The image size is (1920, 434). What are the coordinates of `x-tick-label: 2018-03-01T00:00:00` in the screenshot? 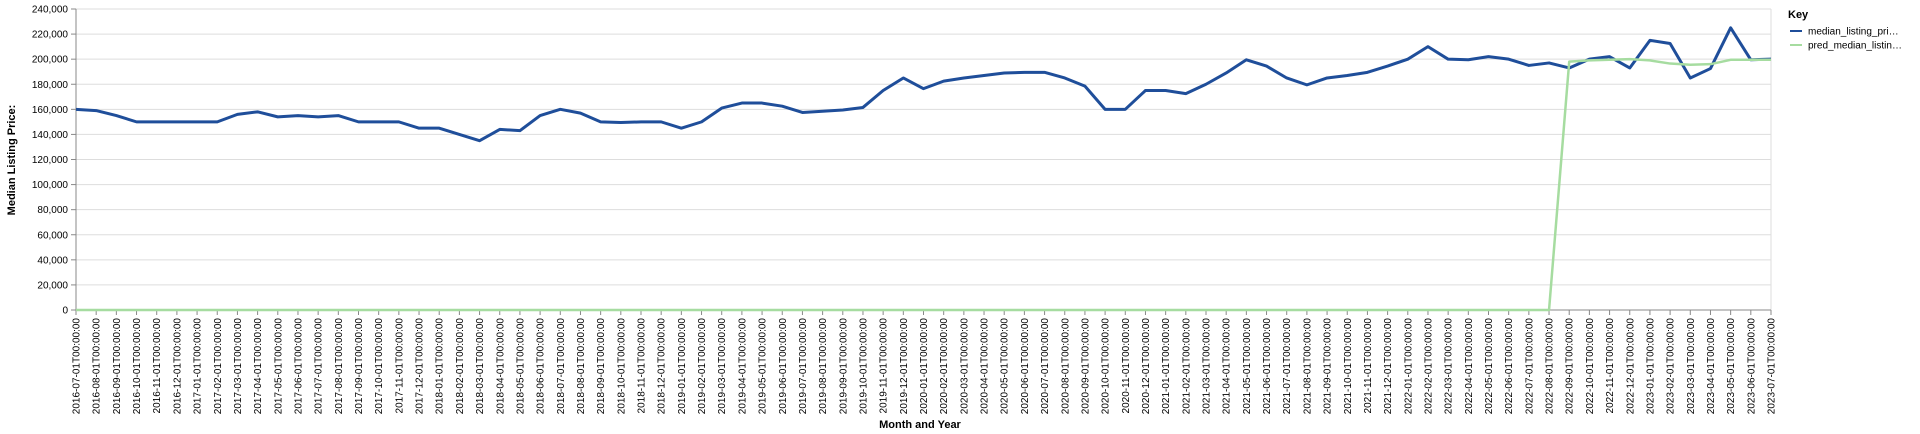 It's located at (480, 366).